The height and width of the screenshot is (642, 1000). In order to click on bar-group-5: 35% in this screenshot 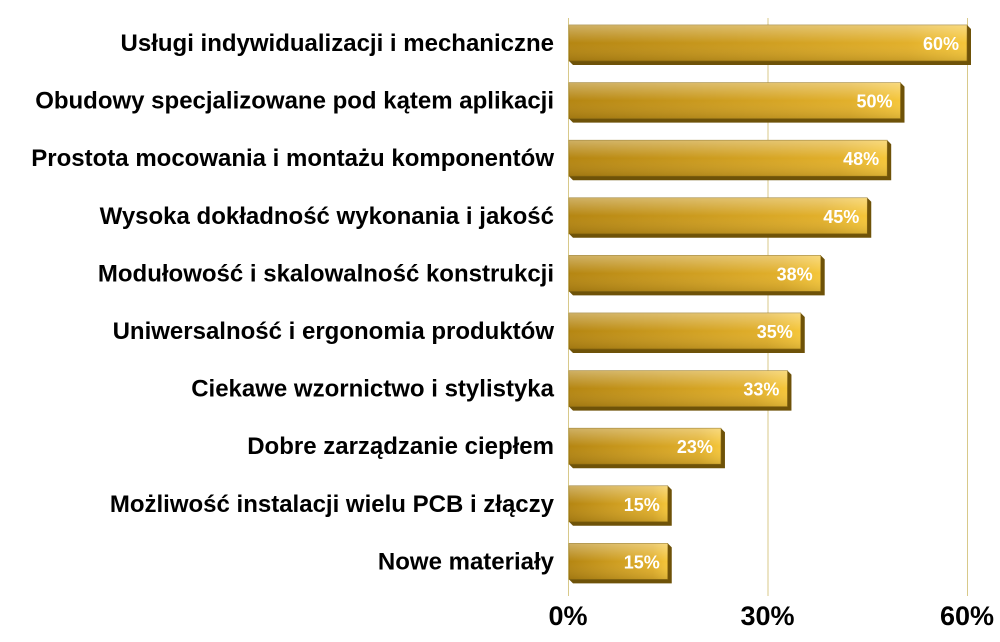, I will do `click(686, 332)`.